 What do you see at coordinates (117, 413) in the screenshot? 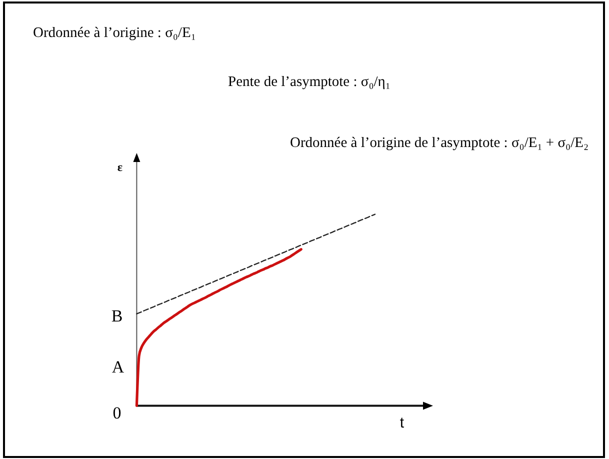
I see `text: 0` at bounding box center [117, 413].